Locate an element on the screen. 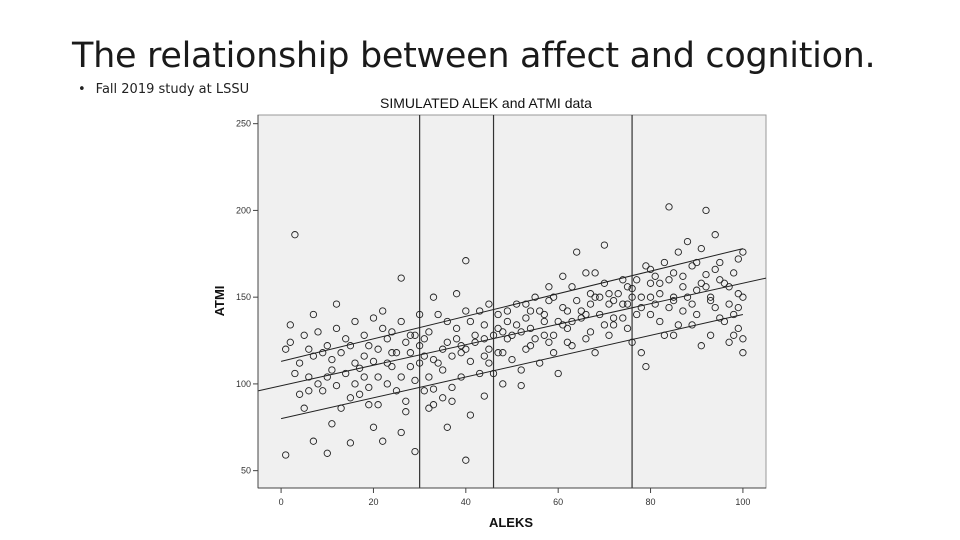  x-tick-label: 20 is located at coordinates (373, 502).